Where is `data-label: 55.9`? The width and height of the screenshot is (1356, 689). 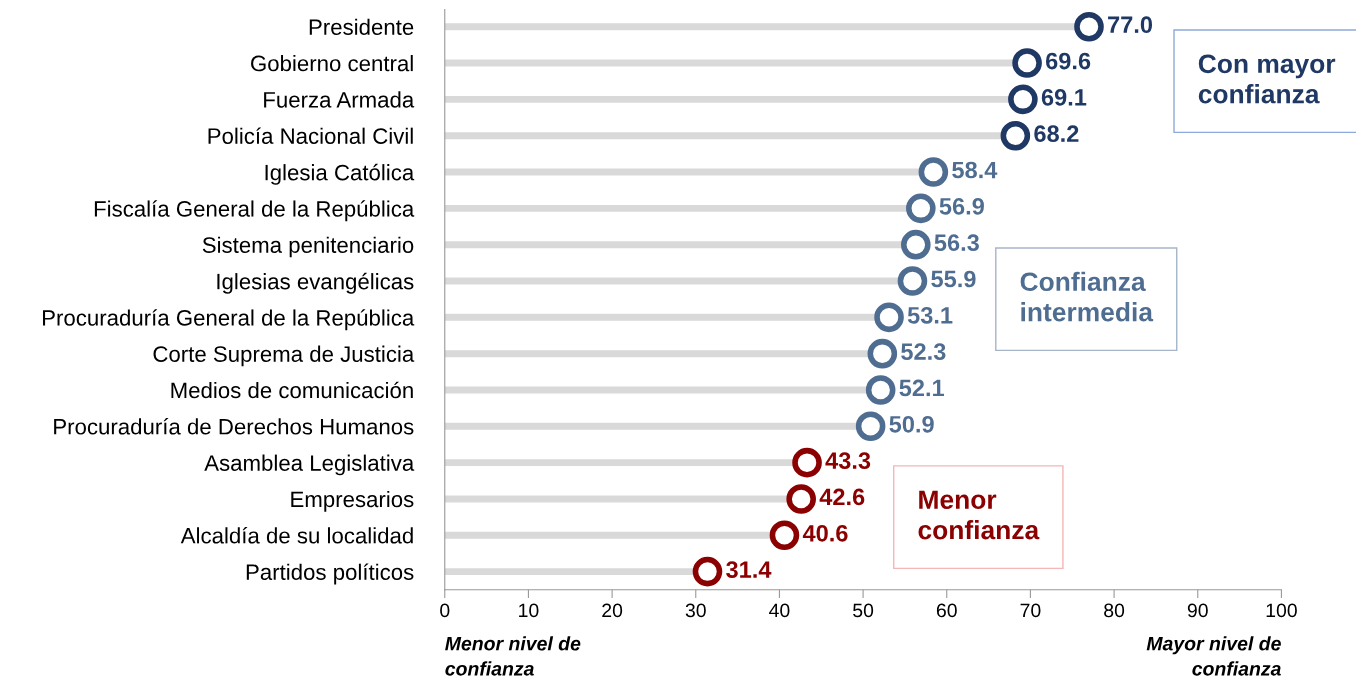 data-label: 55.9 is located at coordinates (953, 279).